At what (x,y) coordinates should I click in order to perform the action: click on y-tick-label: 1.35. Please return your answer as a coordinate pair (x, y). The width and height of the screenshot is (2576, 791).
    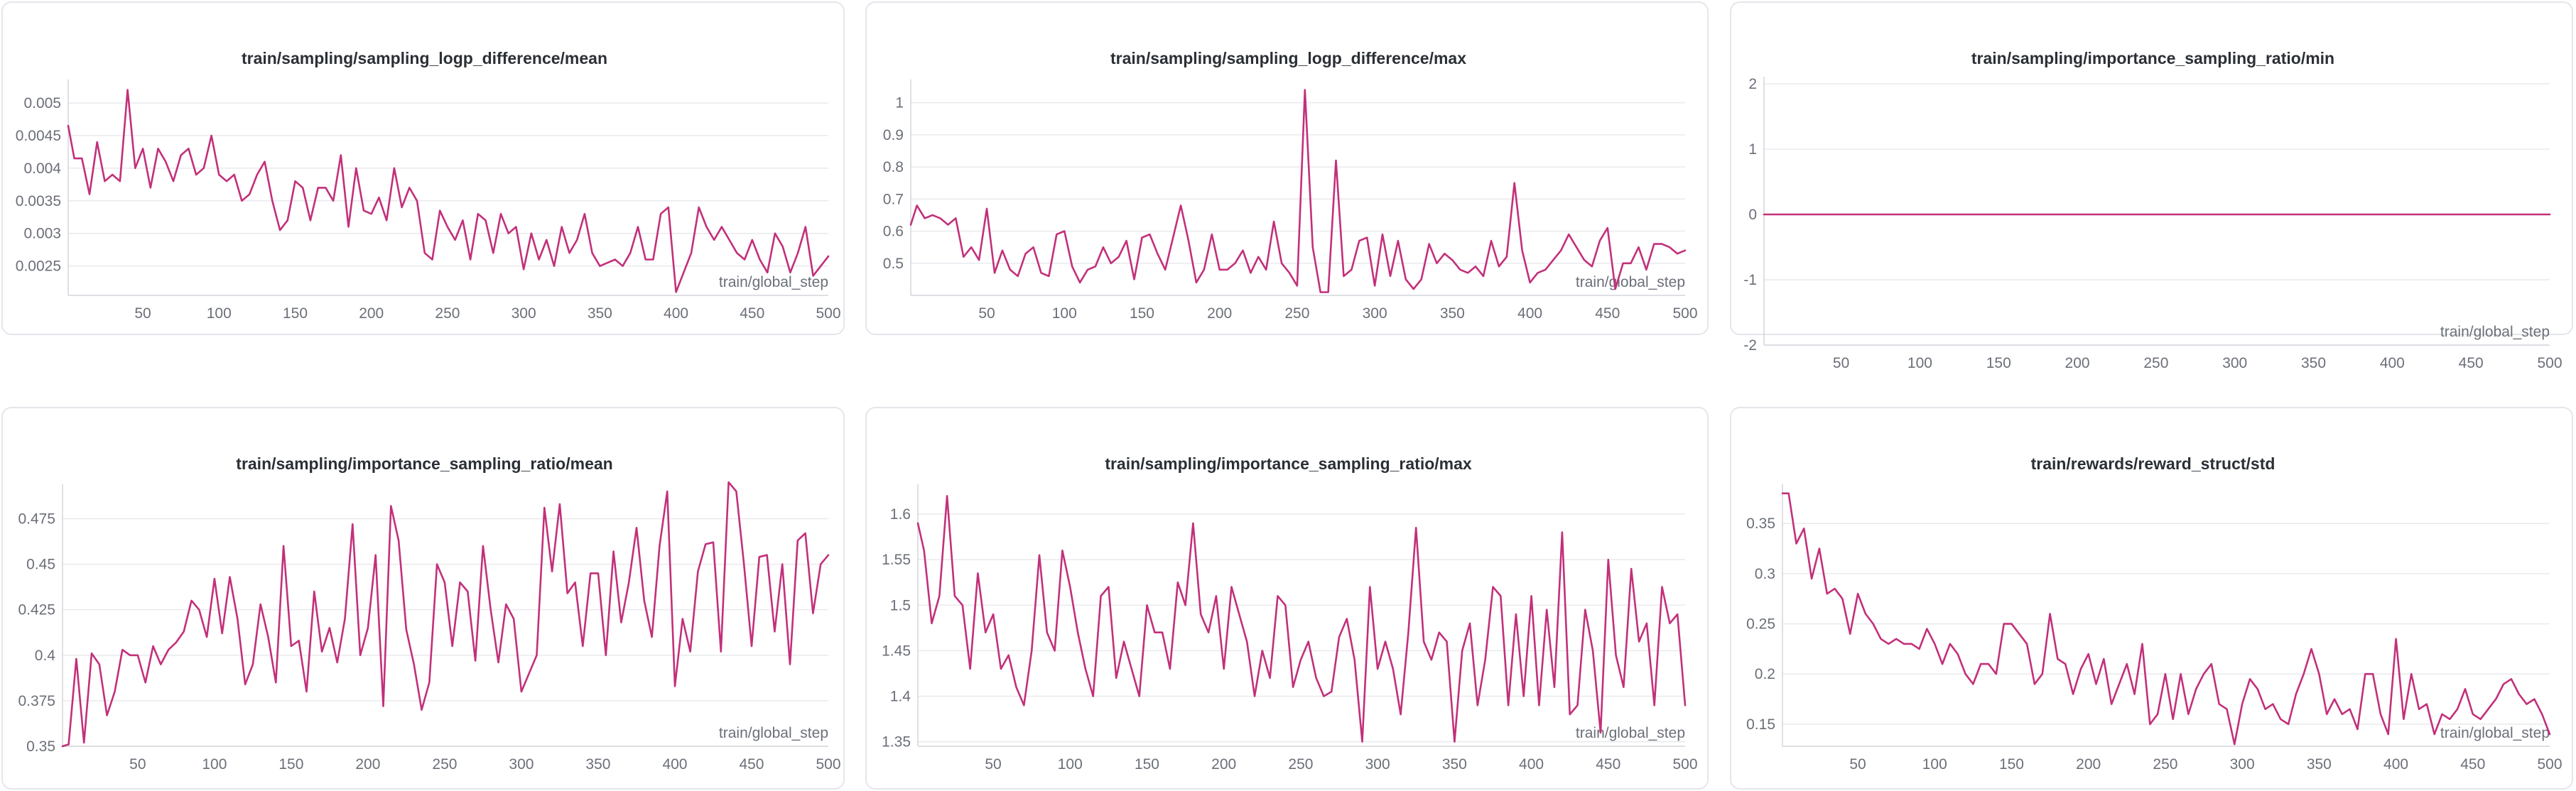
    Looking at the image, I should click on (896, 742).